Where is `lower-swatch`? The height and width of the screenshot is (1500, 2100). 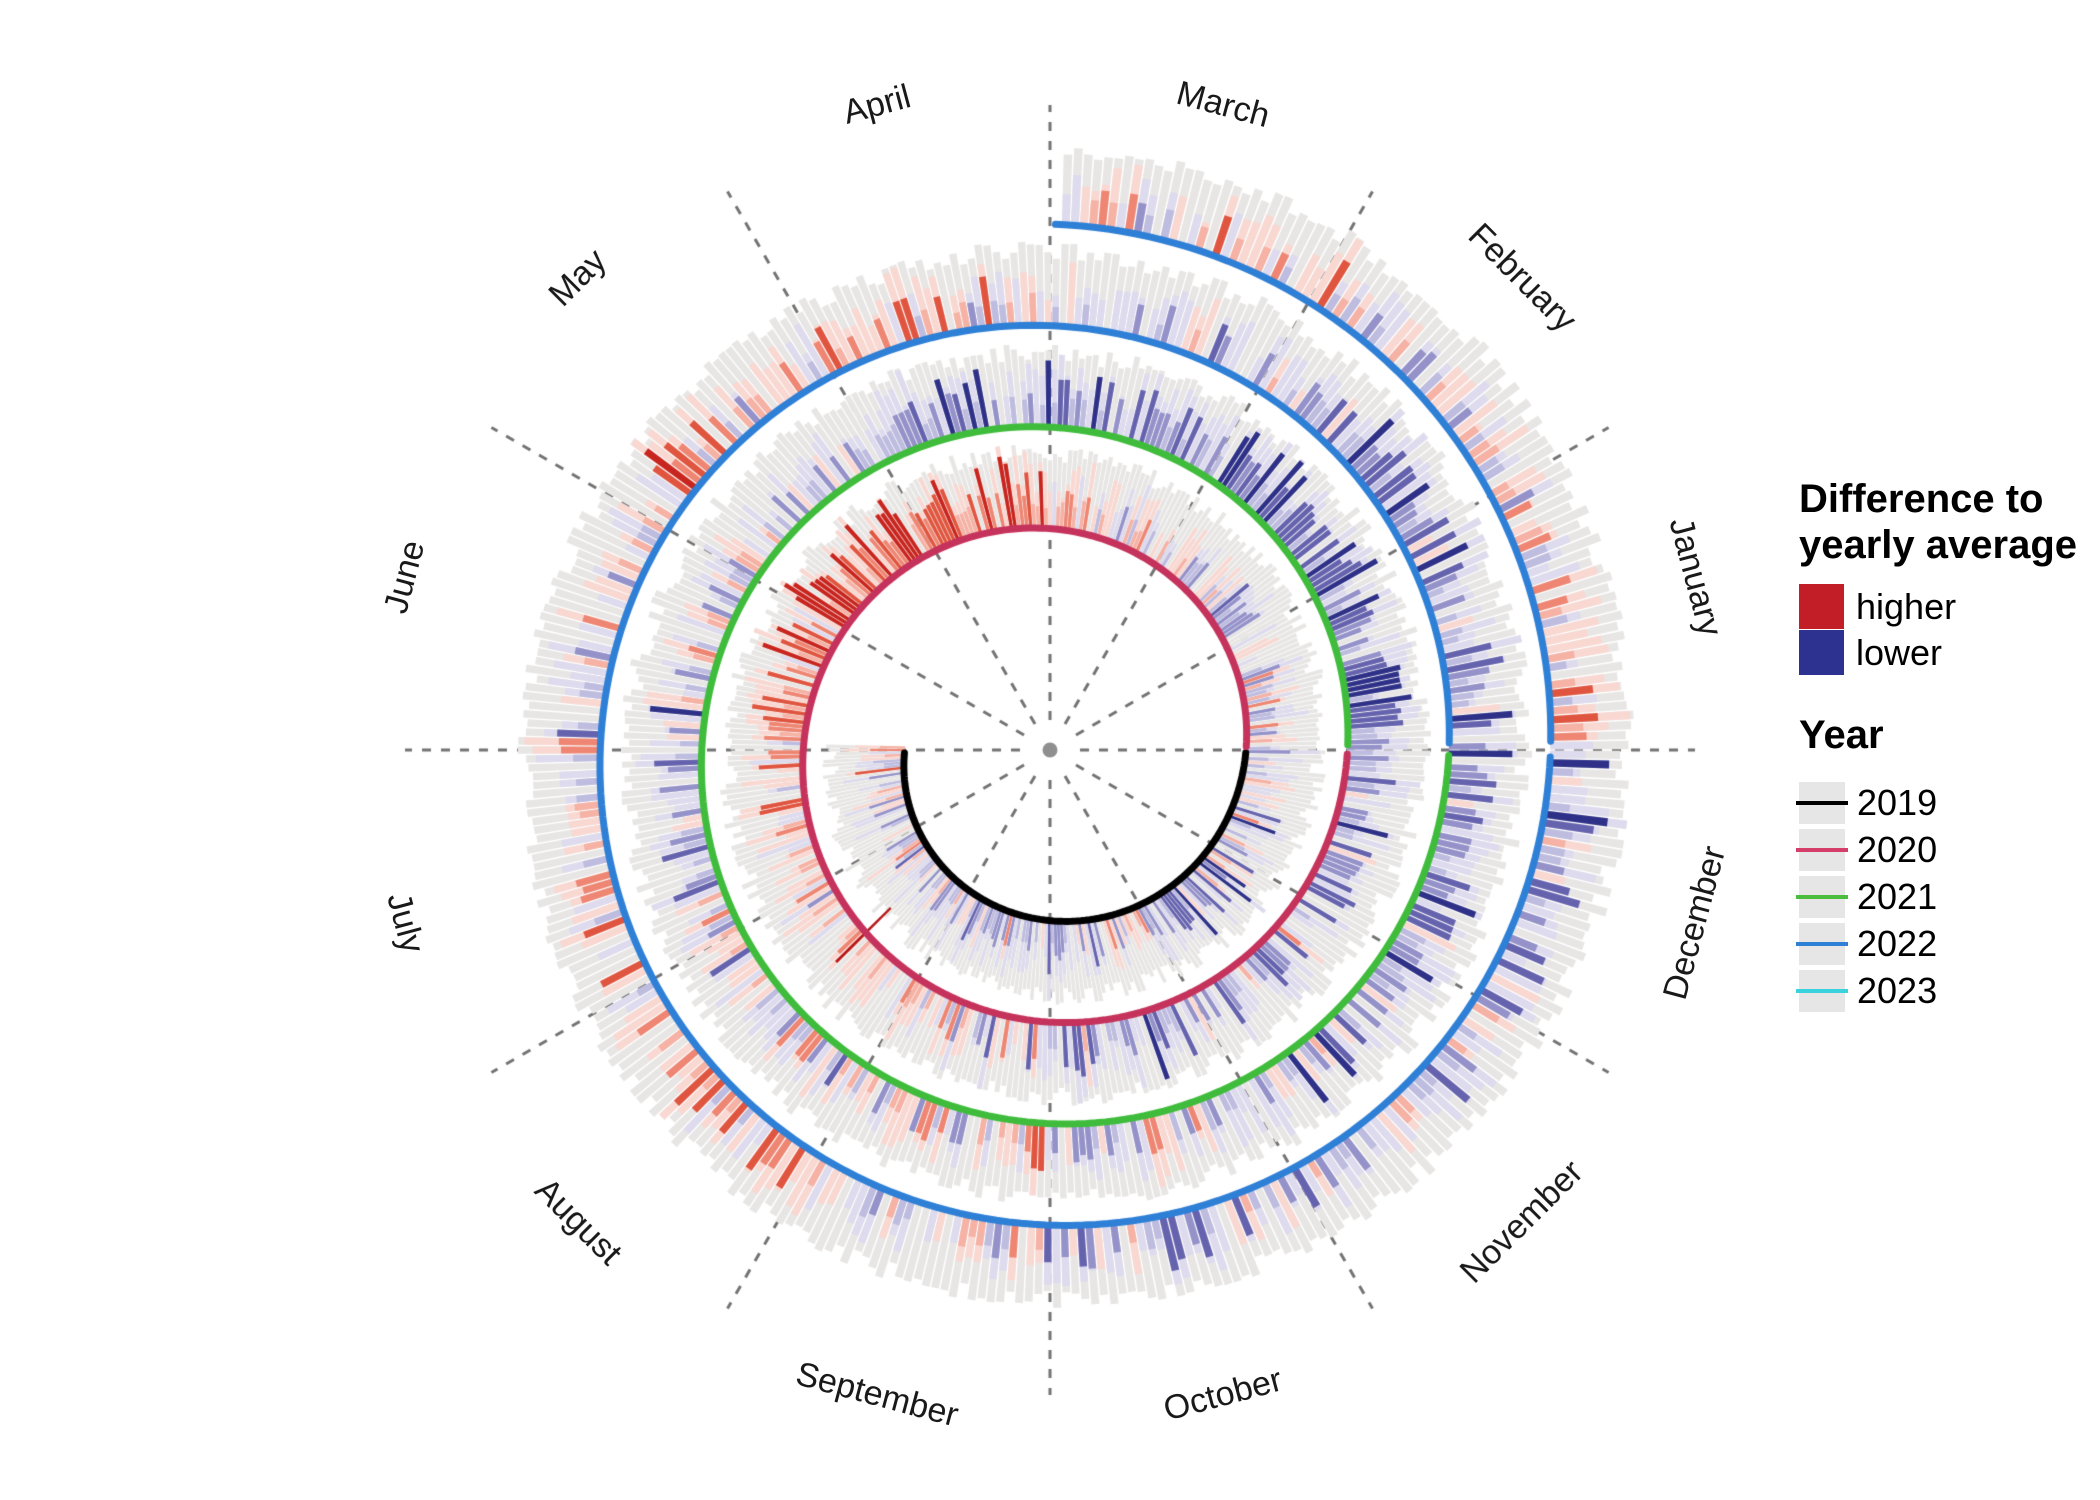 lower-swatch is located at coordinates (1821, 652).